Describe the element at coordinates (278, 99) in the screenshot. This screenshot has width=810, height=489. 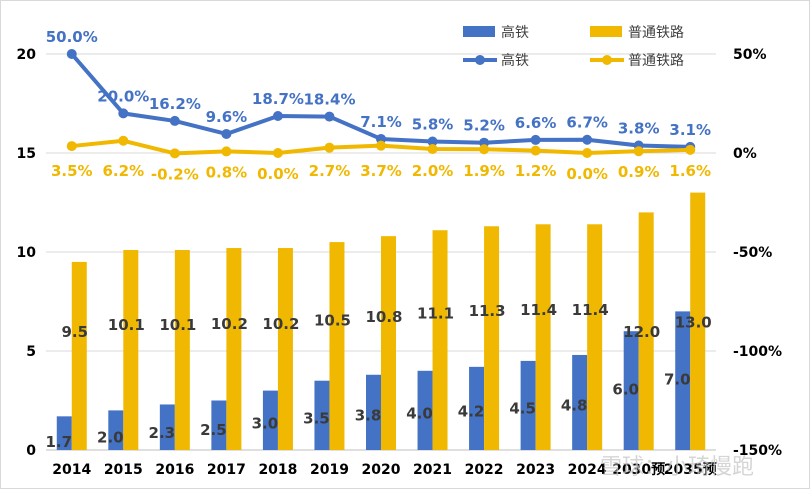
I see `hsr-growth-label: 18.7%` at that location.